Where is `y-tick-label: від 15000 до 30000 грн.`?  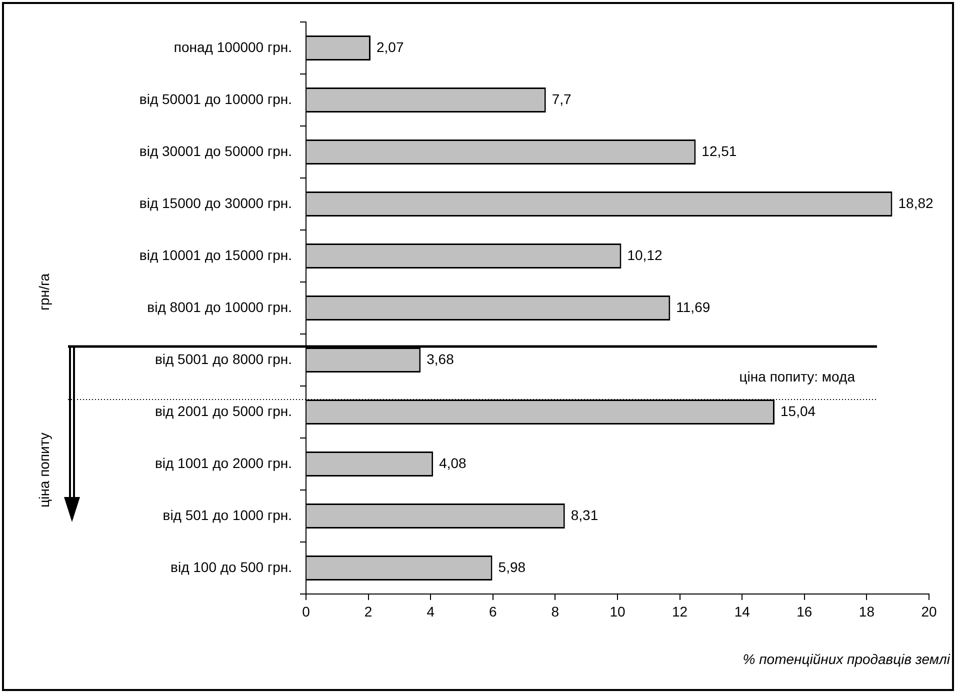 y-tick-label: від 15000 до 30000 грн. is located at coordinates (215, 202).